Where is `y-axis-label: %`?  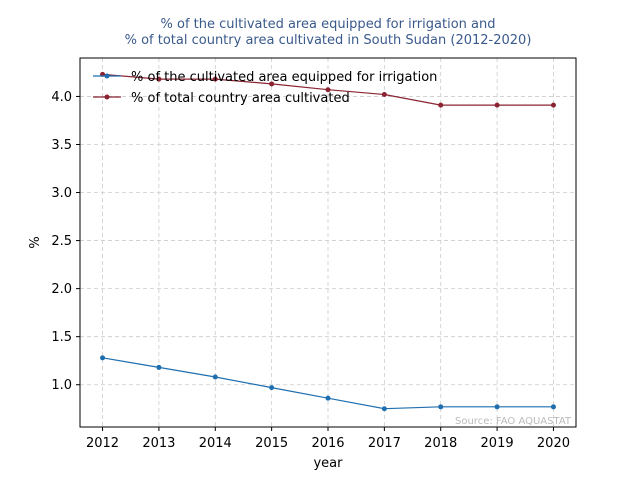
y-axis-label: % is located at coordinates (35, 242).